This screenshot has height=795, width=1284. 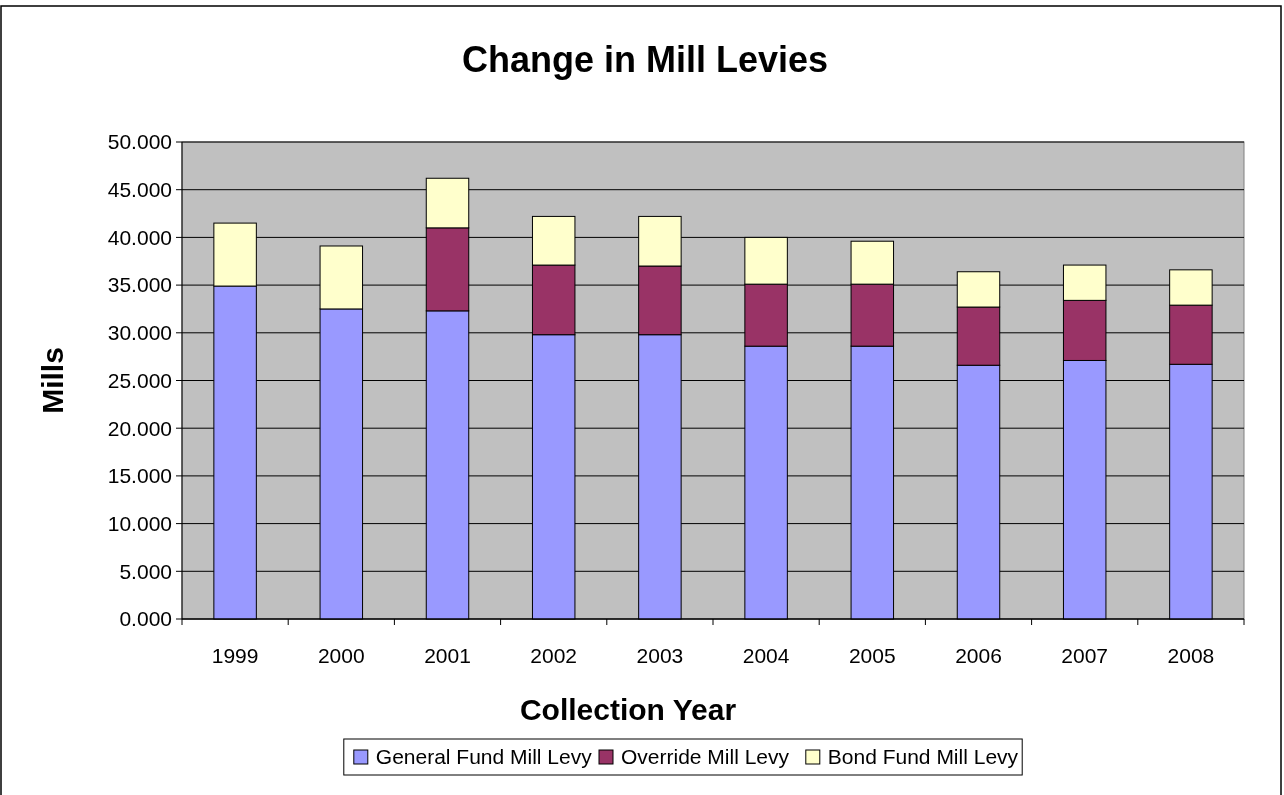 I want to click on x-tick-label: 2001, so click(x=447, y=655).